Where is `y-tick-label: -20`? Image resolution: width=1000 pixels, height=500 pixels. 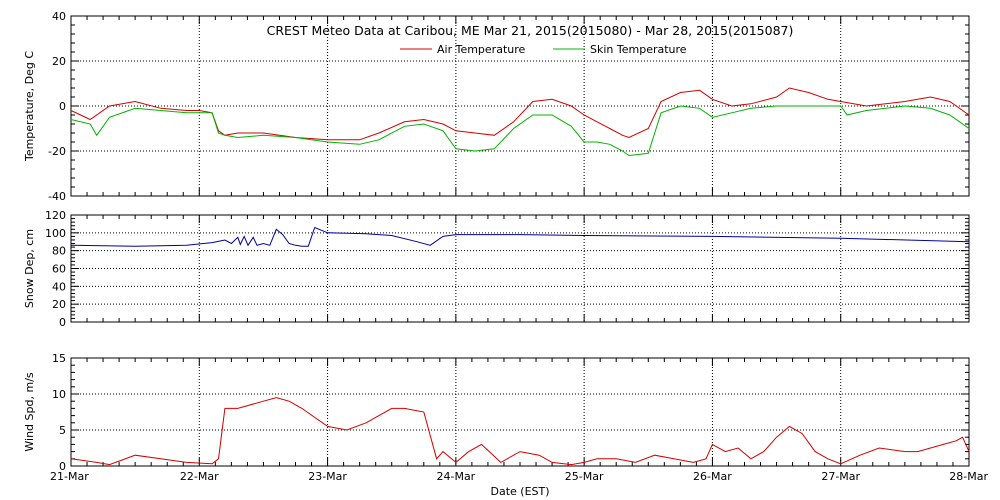 y-tick-label: -20 is located at coordinates (57, 151).